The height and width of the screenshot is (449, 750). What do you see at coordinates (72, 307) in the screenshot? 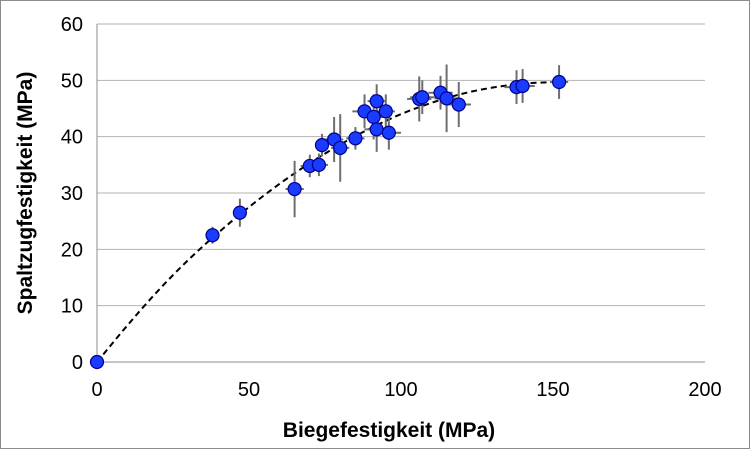
I see `y-tick-label: 10` at bounding box center [72, 307].